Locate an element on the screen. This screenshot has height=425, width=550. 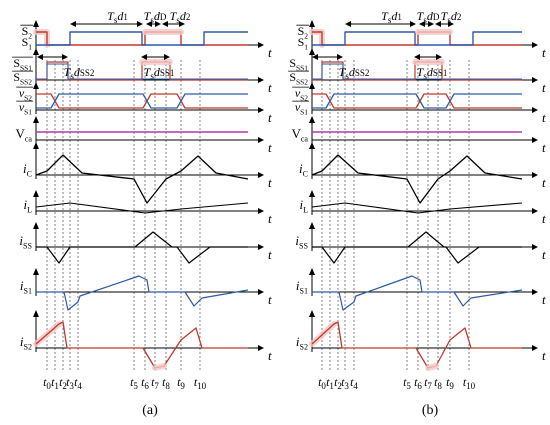
panel-b-tick-t8: t8 is located at coordinates (438, 383).